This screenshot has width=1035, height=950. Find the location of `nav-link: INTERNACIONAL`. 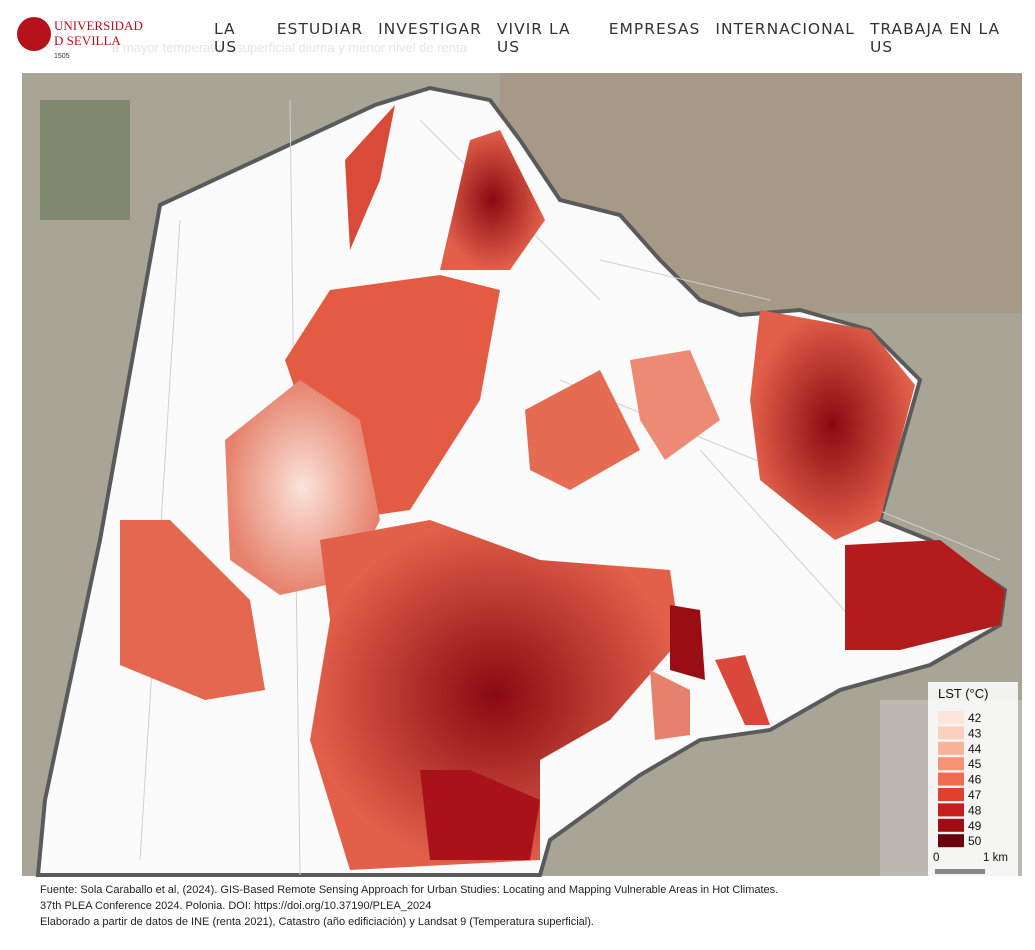

nav-link: INTERNACIONAL is located at coordinates (785, 29).